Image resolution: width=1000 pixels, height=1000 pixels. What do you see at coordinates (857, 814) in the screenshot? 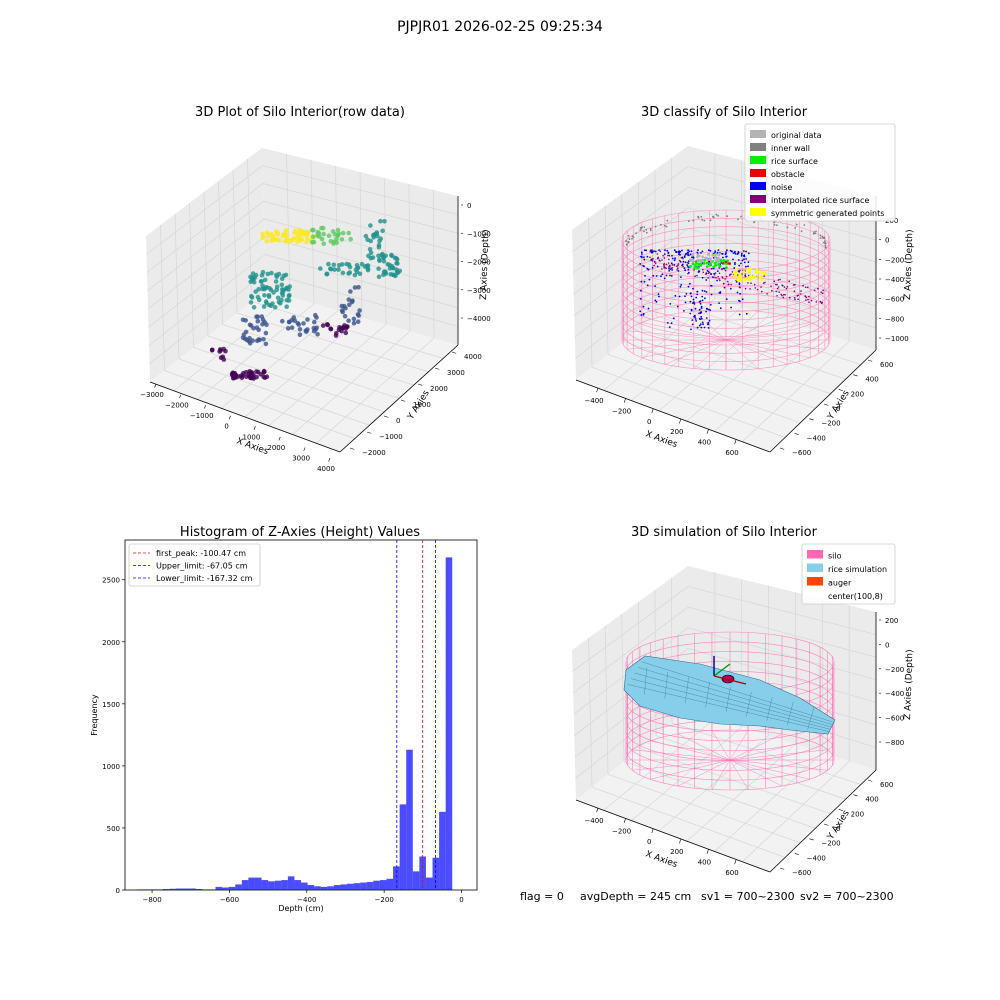
I see `simulation3d-y-tick-label: 200` at bounding box center [857, 814].